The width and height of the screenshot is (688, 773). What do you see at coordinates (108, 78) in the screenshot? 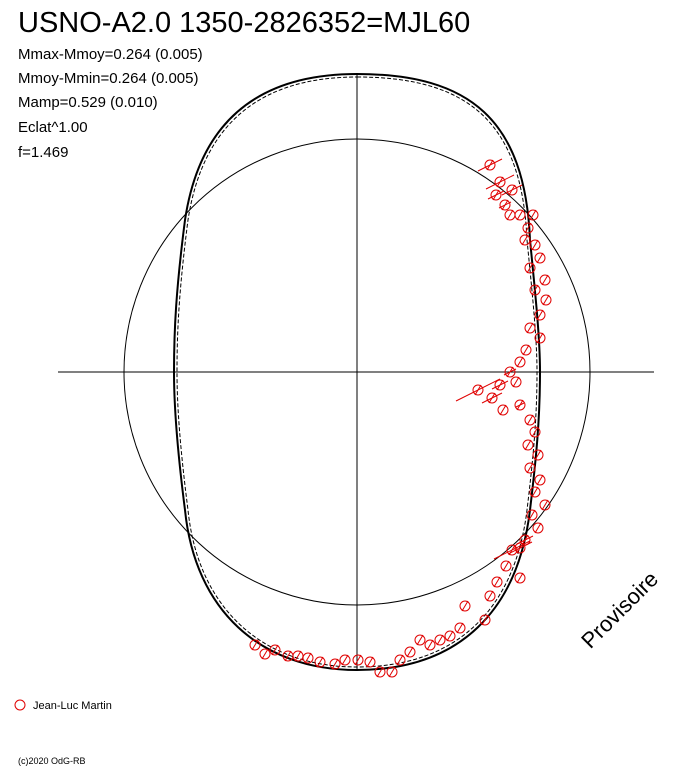
I see `stat: Mmoy-Mmin=0.264 (0.005)` at bounding box center [108, 78].